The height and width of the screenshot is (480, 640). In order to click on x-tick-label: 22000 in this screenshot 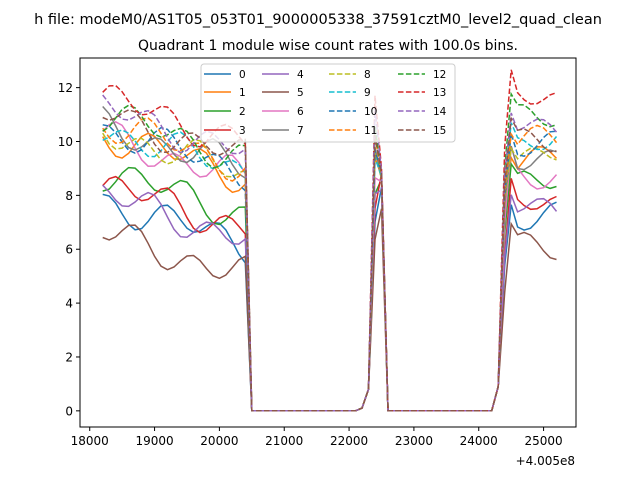, I will do `click(349, 441)`.